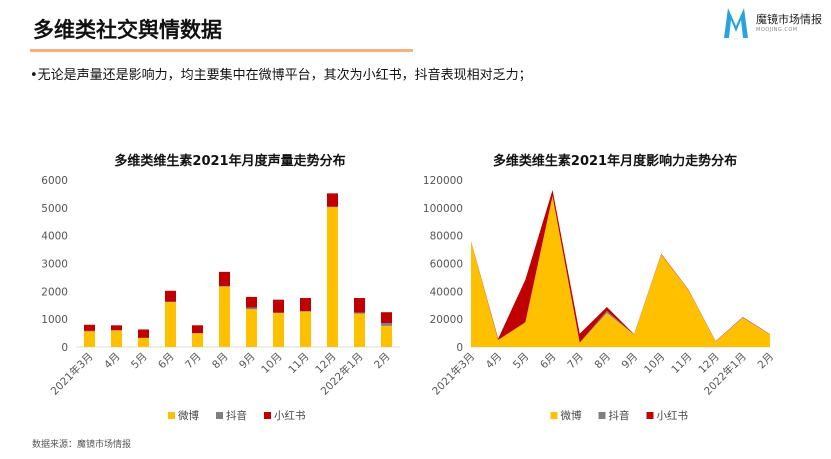 The width and height of the screenshot is (831, 459). I want to click on summary-bullet: •无论是声量还是影响力，均主要集中在微博平台，其次为小红书，抖音表现相对乏力；, so click(281, 75).